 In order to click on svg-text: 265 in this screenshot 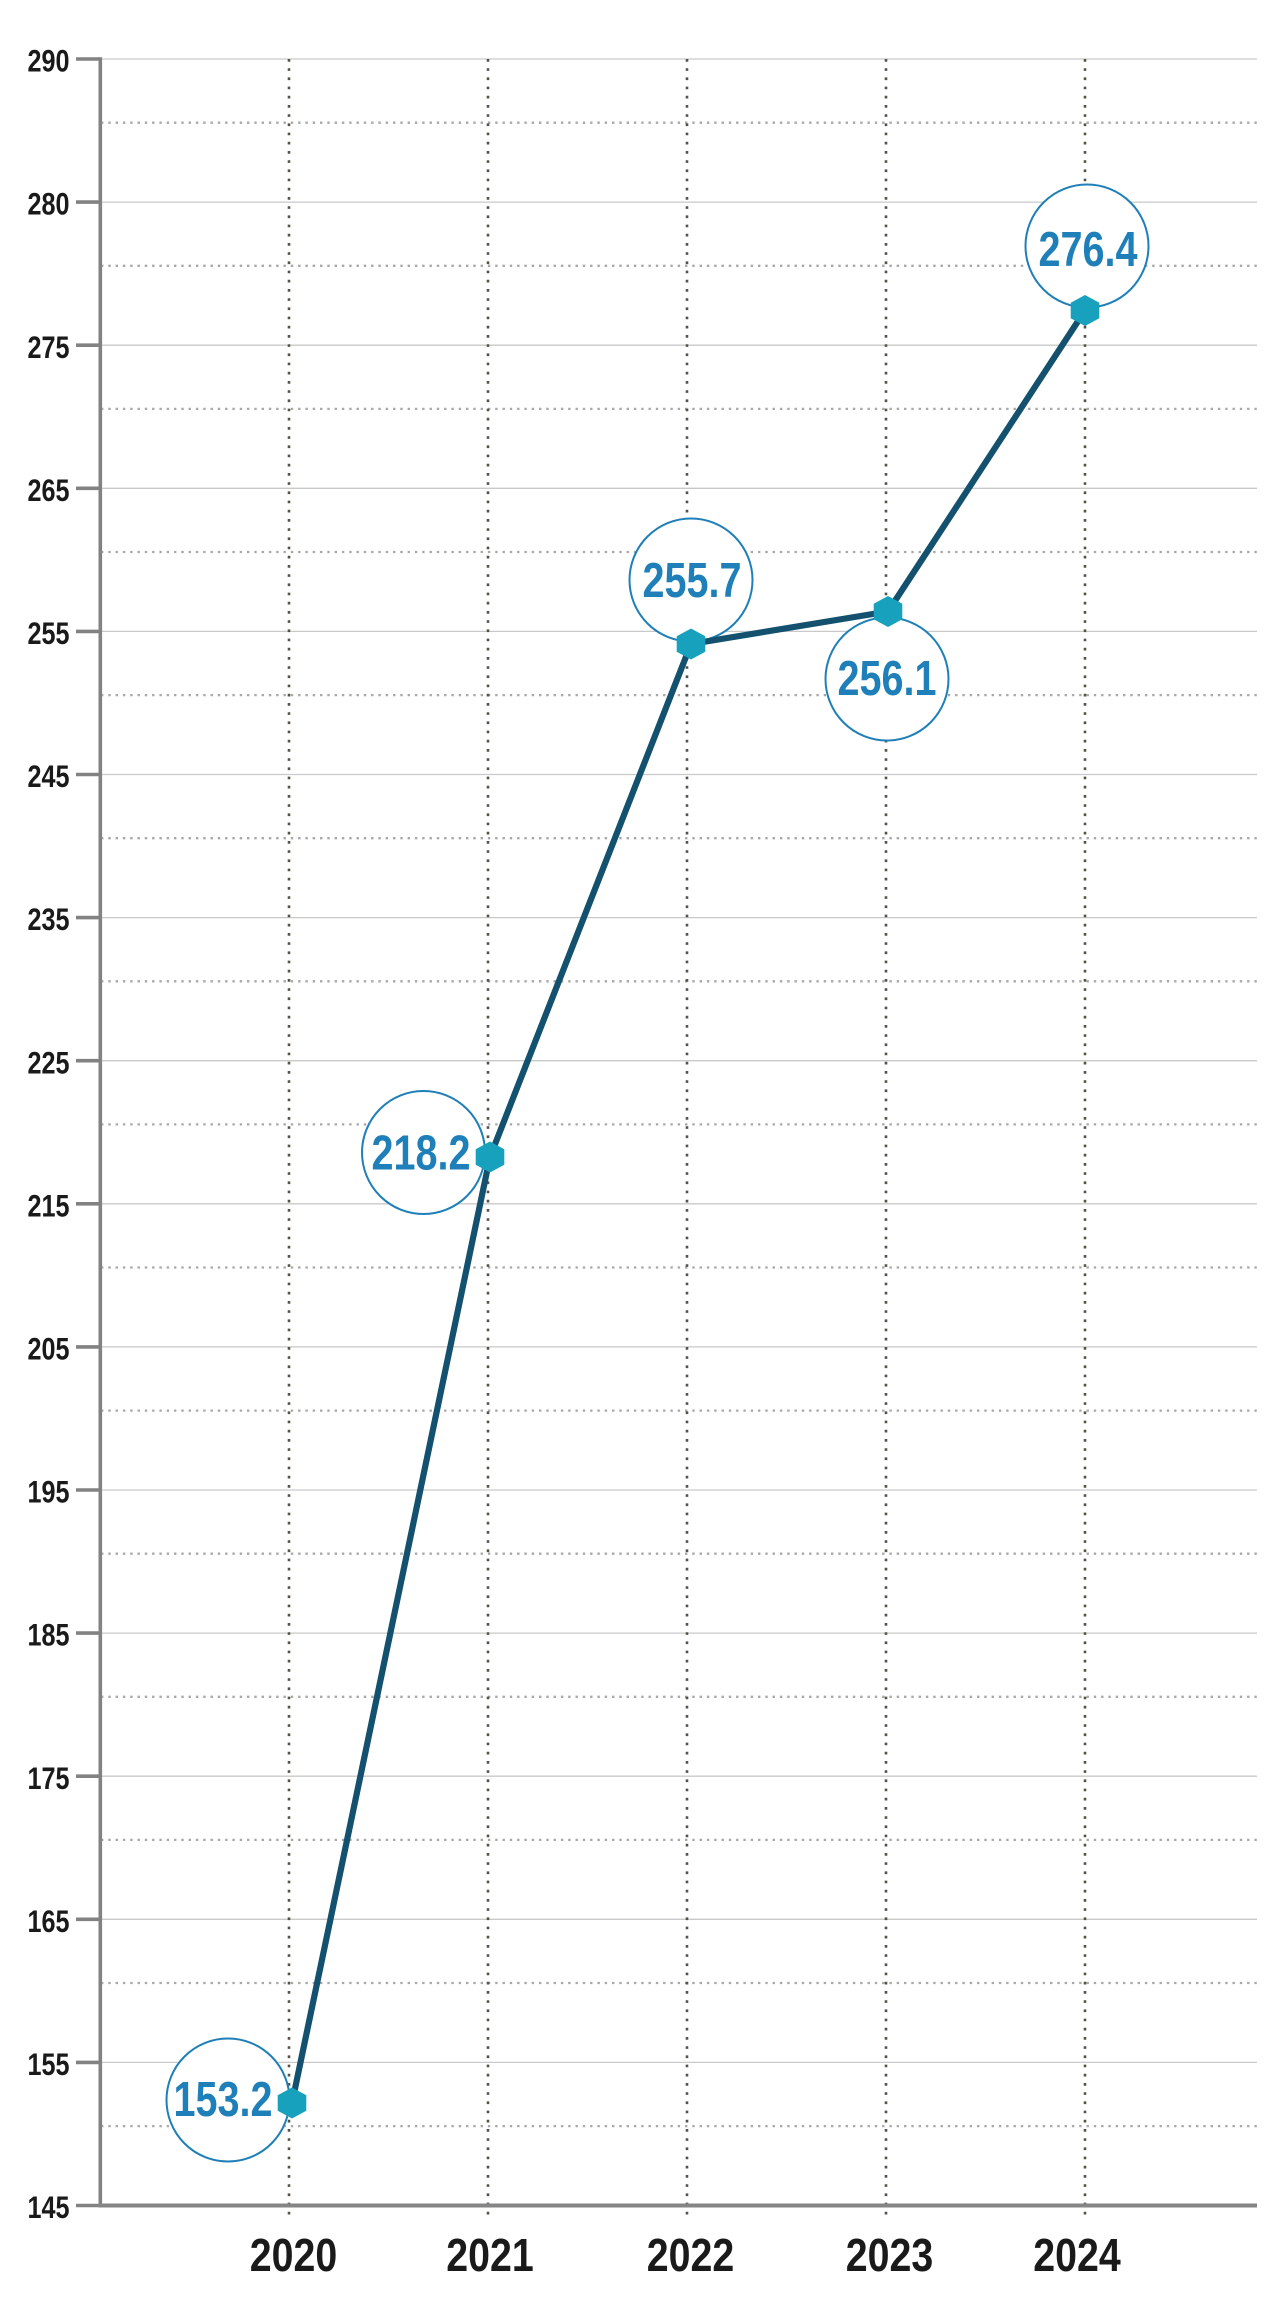, I will do `click(49, 490)`.